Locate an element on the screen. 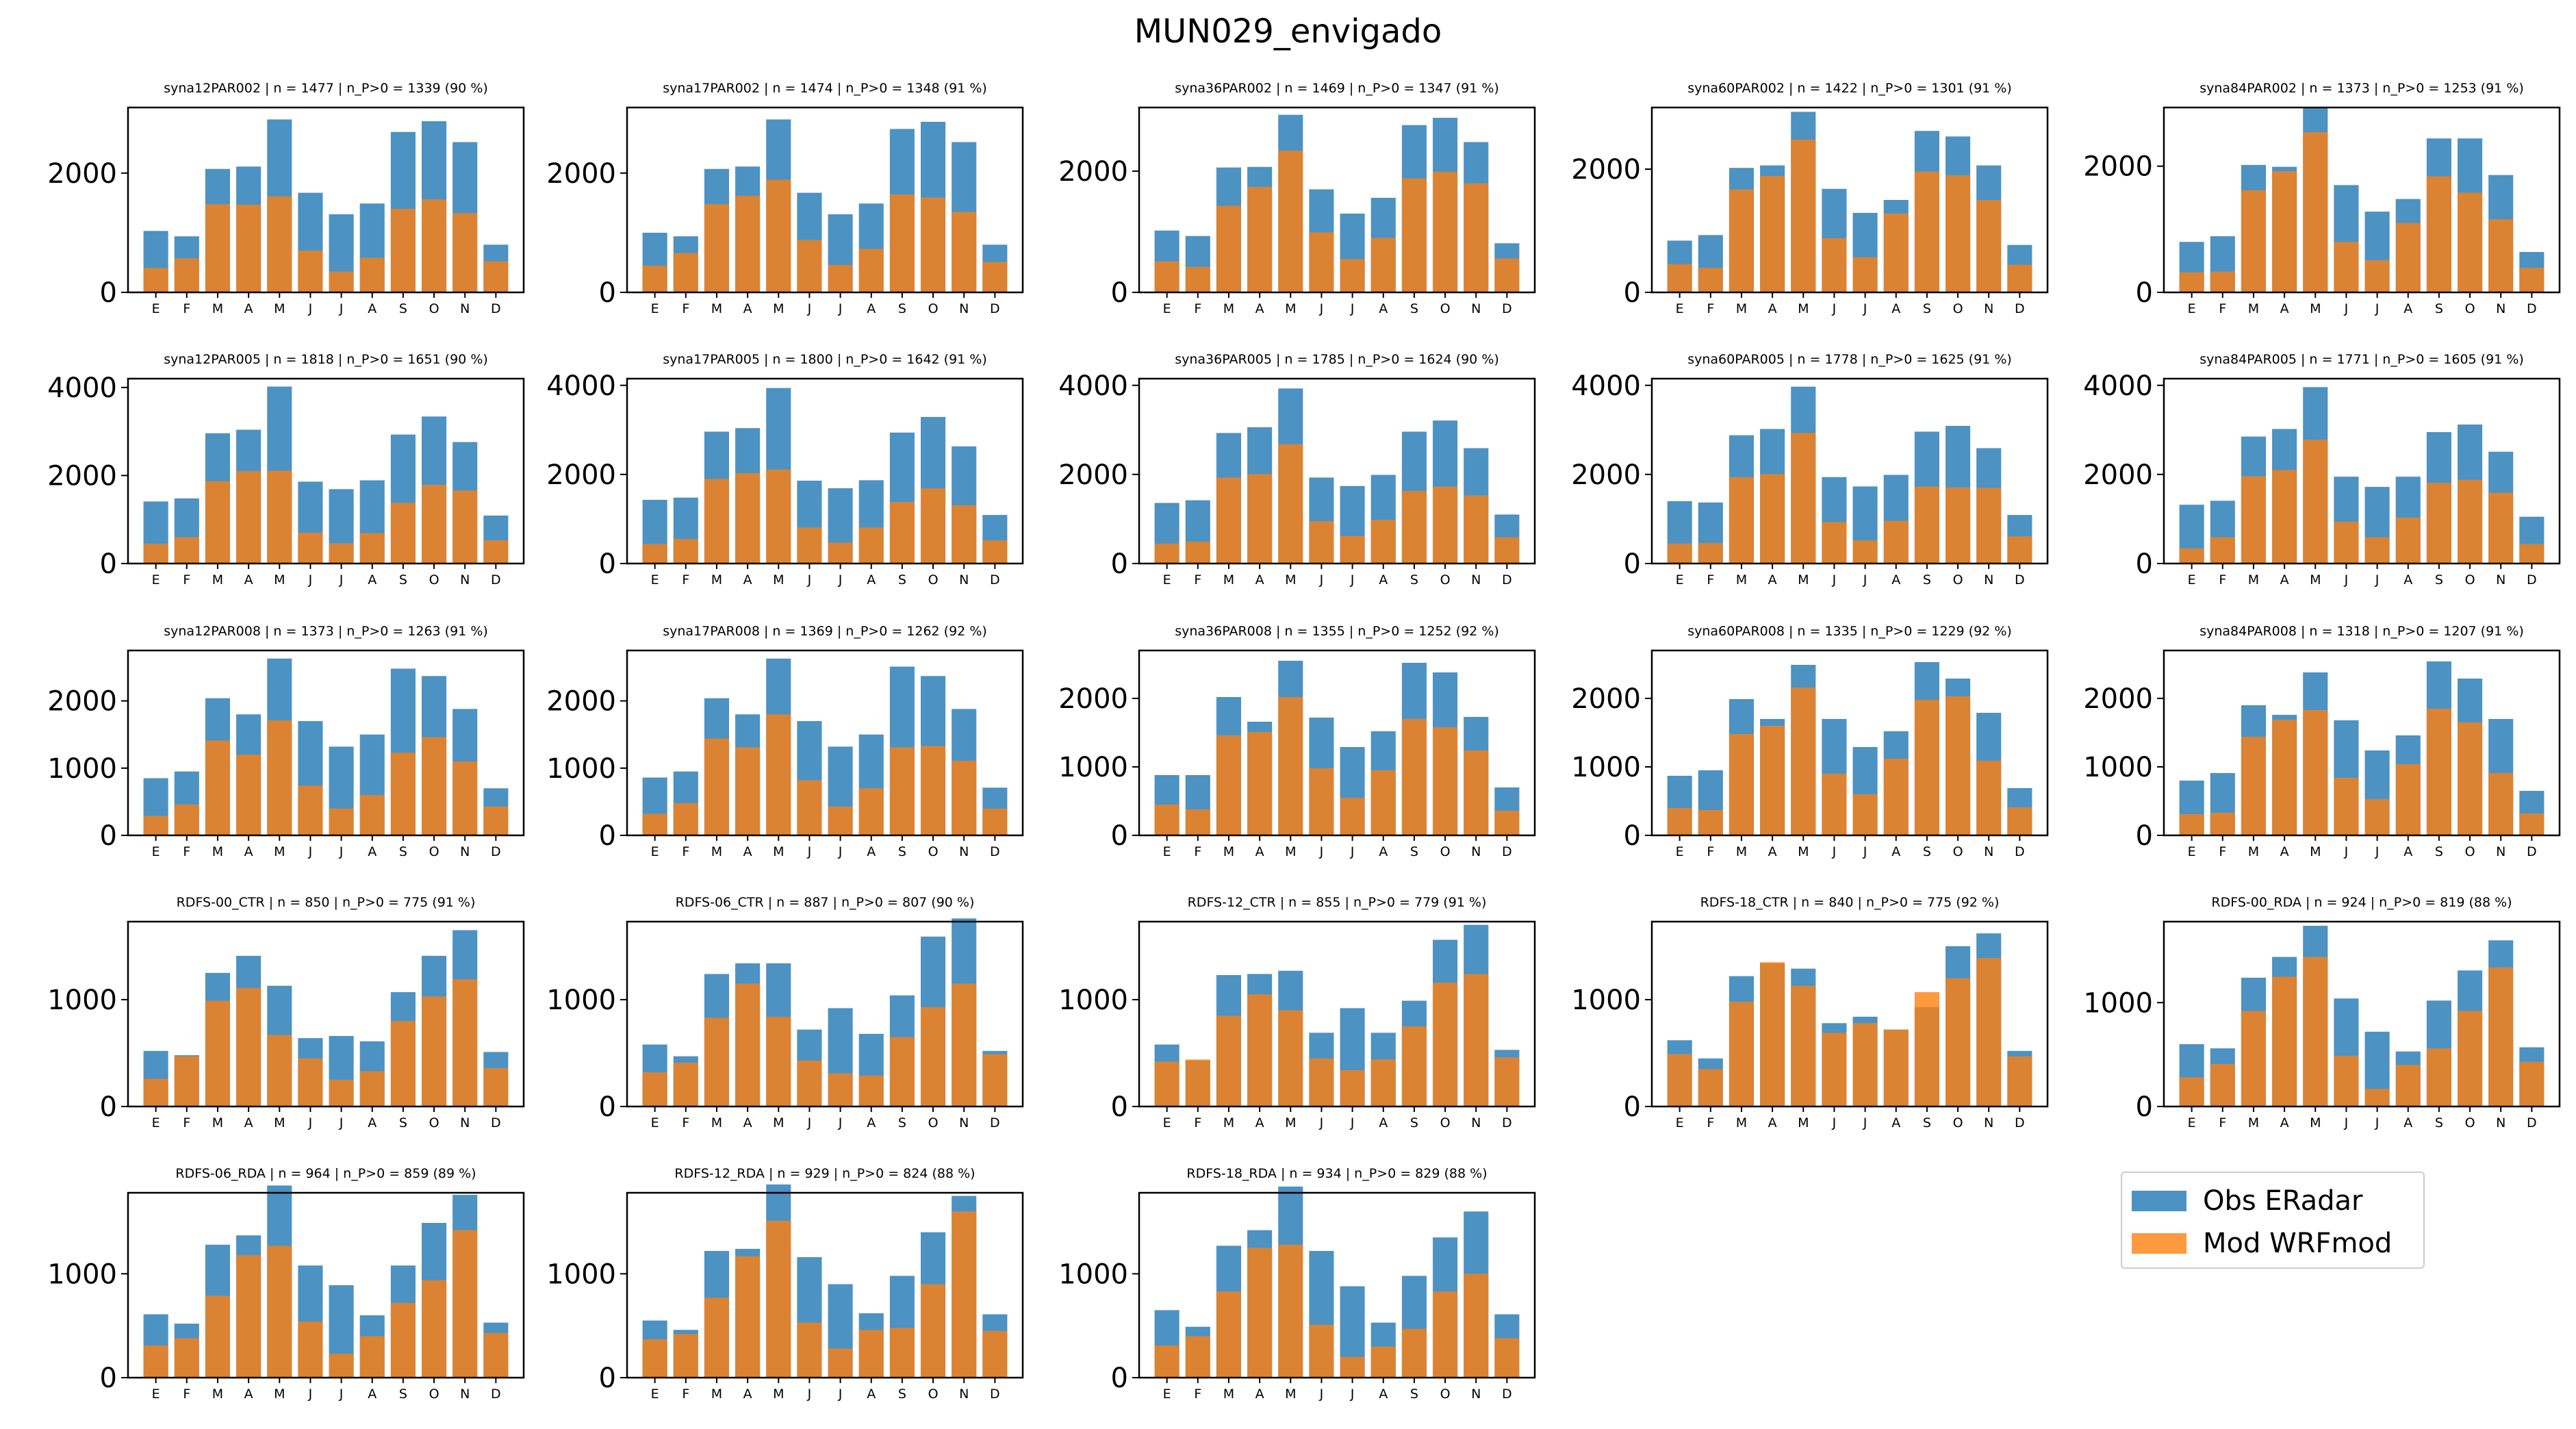  y-tick-label: 1000 is located at coordinates (82, 769).